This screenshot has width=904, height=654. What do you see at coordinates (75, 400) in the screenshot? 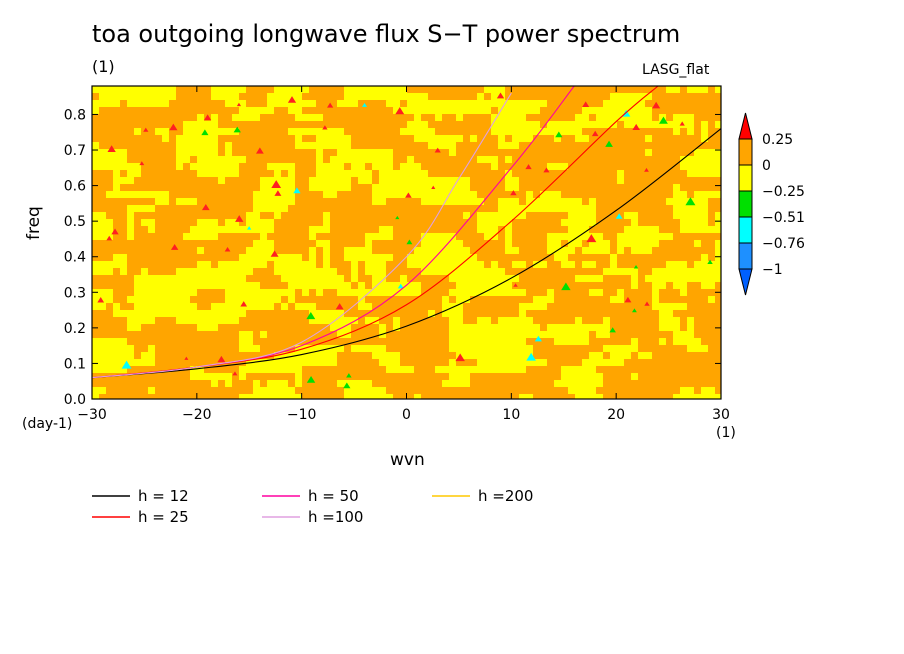
I see `y-tick-label: 0.0` at bounding box center [75, 400].